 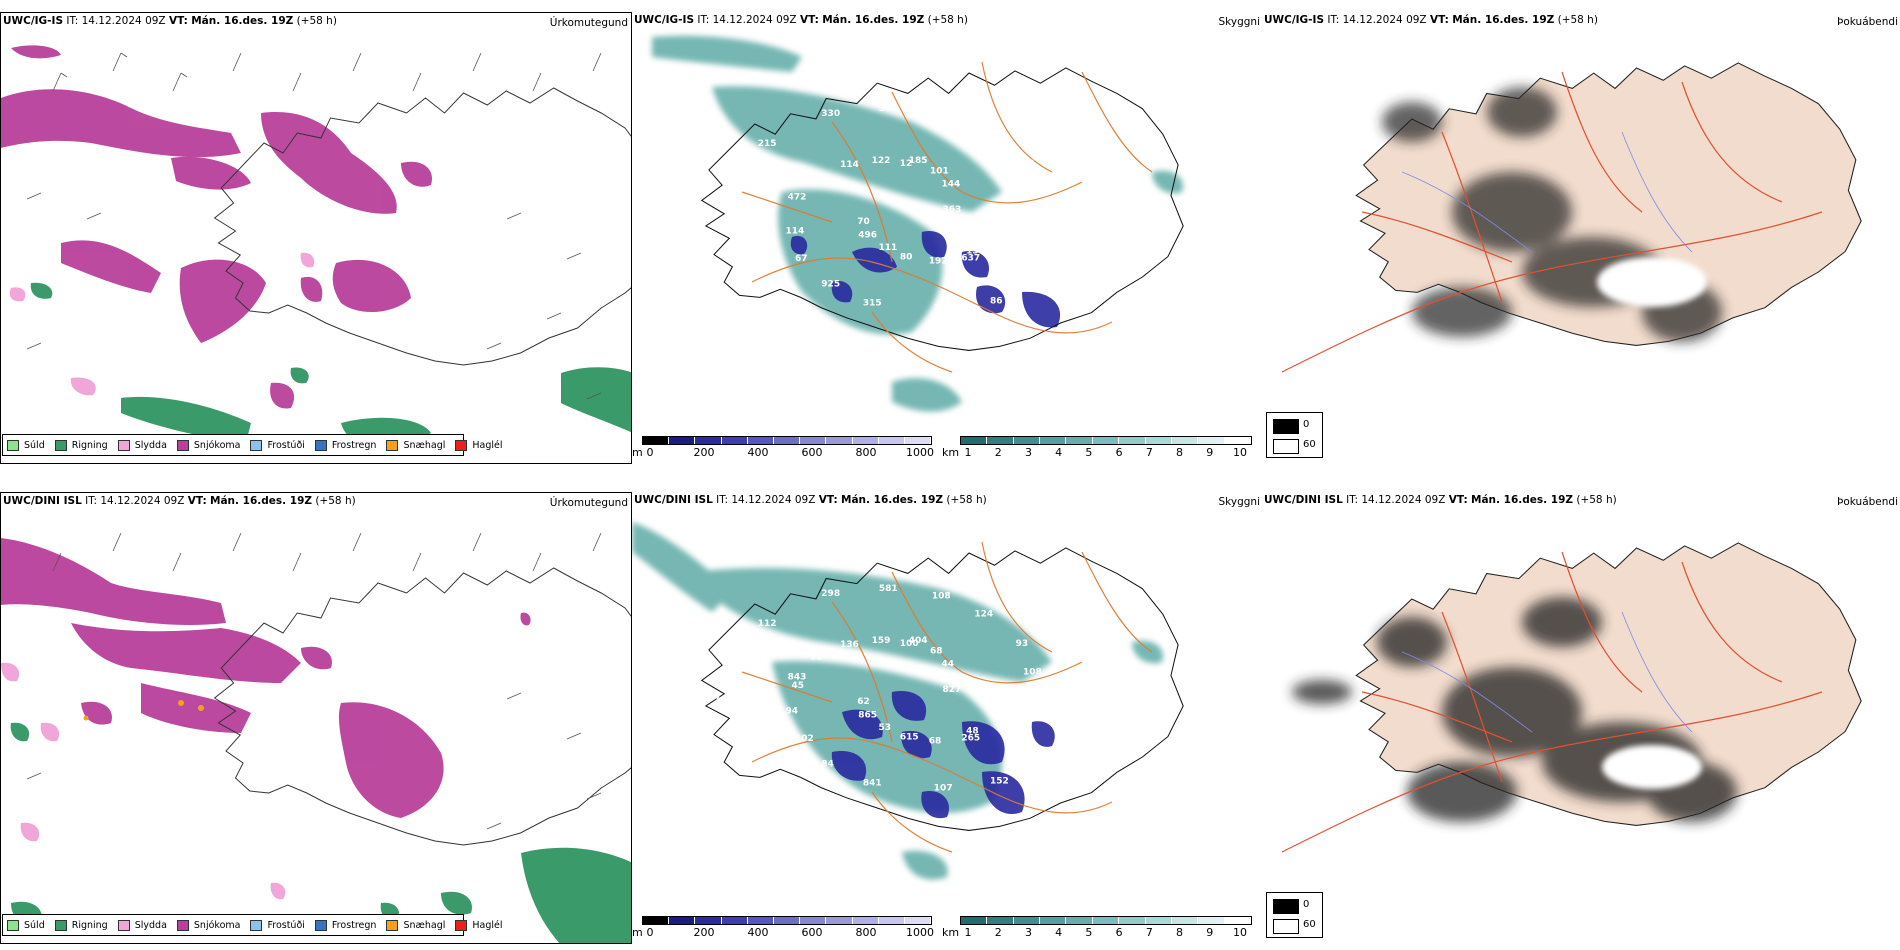 I want to click on cloud-base-value: 68, so click(x=936, y=651).